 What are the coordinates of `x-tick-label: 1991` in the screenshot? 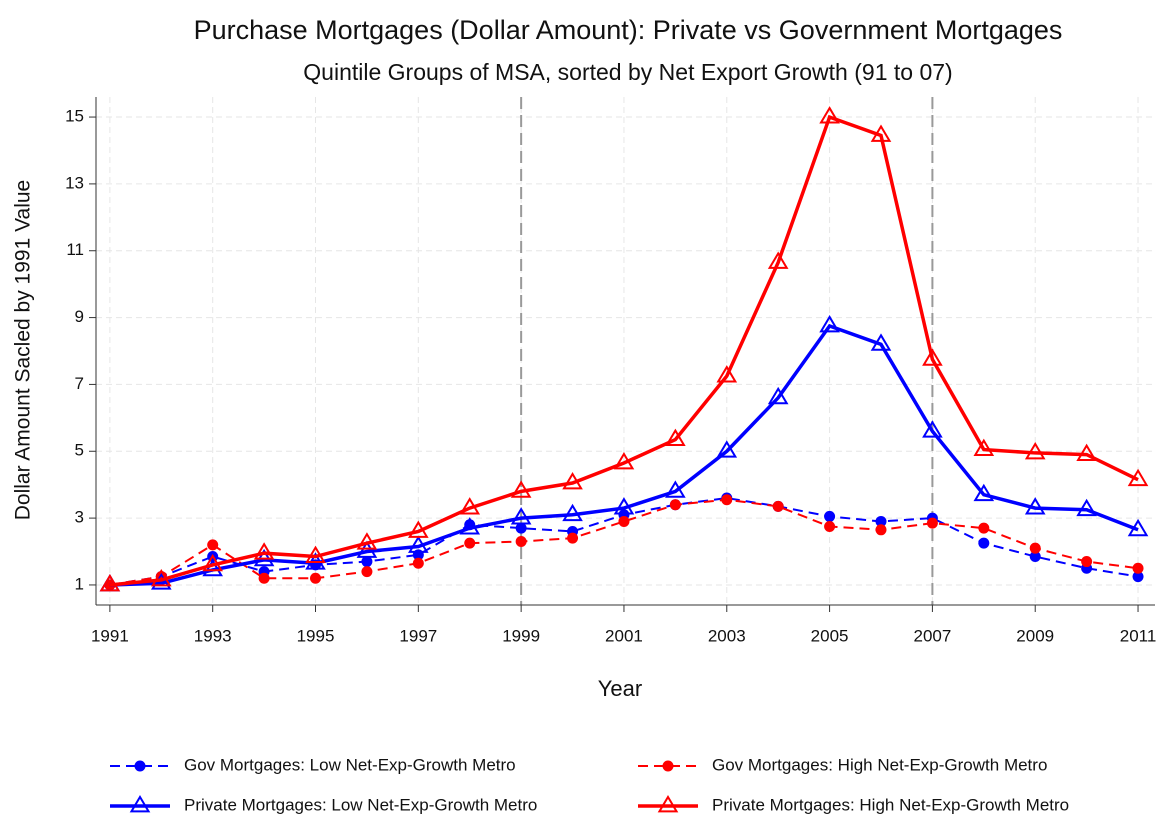 It's located at (110, 635).